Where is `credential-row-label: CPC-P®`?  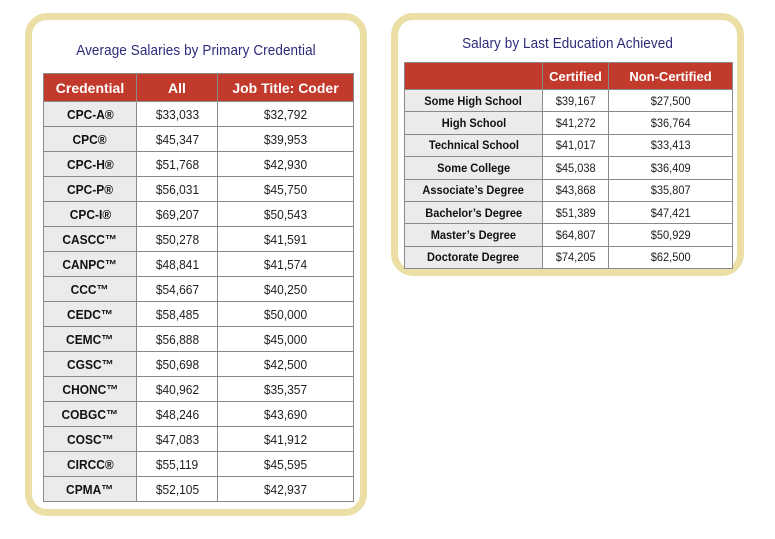 credential-row-label: CPC-P® is located at coordinates (90, 189).